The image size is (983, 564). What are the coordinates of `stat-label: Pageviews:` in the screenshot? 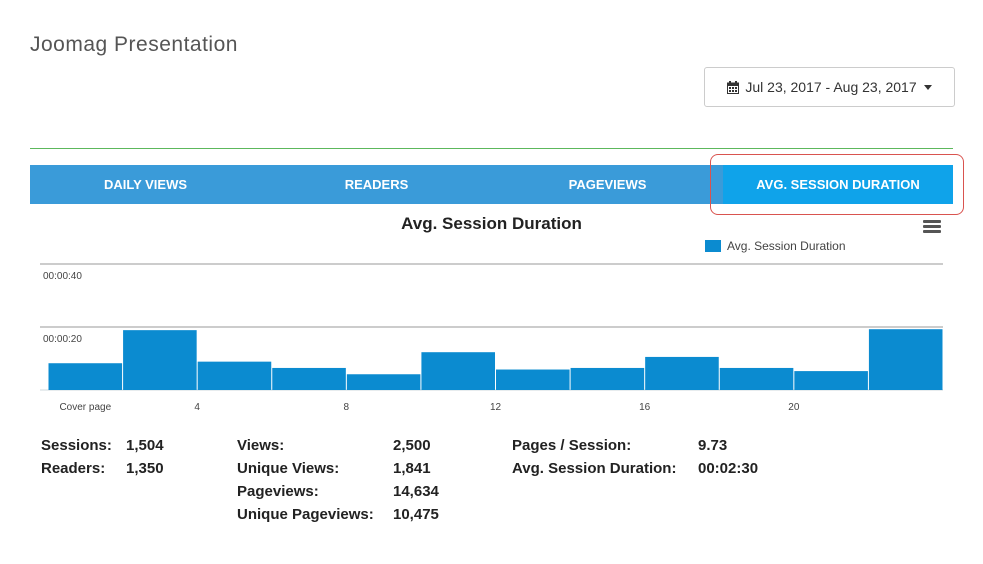 It's located at (278, 491).